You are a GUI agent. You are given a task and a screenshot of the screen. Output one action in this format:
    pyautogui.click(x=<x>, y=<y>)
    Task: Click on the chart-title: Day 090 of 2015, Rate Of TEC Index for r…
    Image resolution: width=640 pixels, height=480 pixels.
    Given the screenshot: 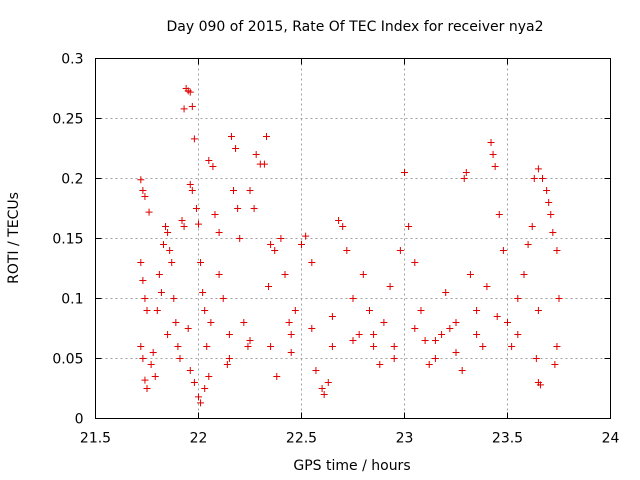 What is the action you would take?
    pyautogui.click(x=354, y=27)
    